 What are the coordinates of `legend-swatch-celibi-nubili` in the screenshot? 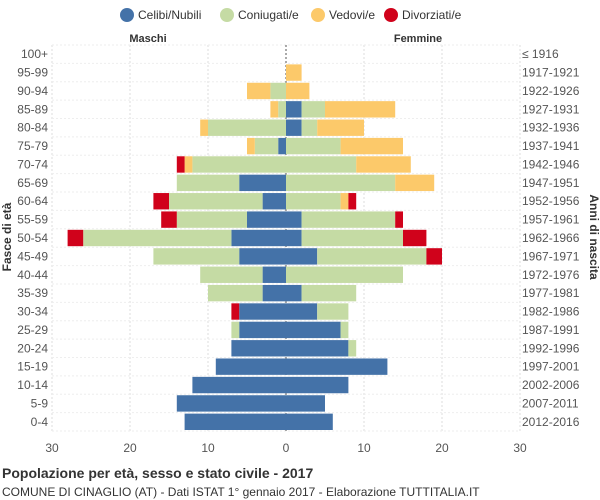 It's located at (127, 15).